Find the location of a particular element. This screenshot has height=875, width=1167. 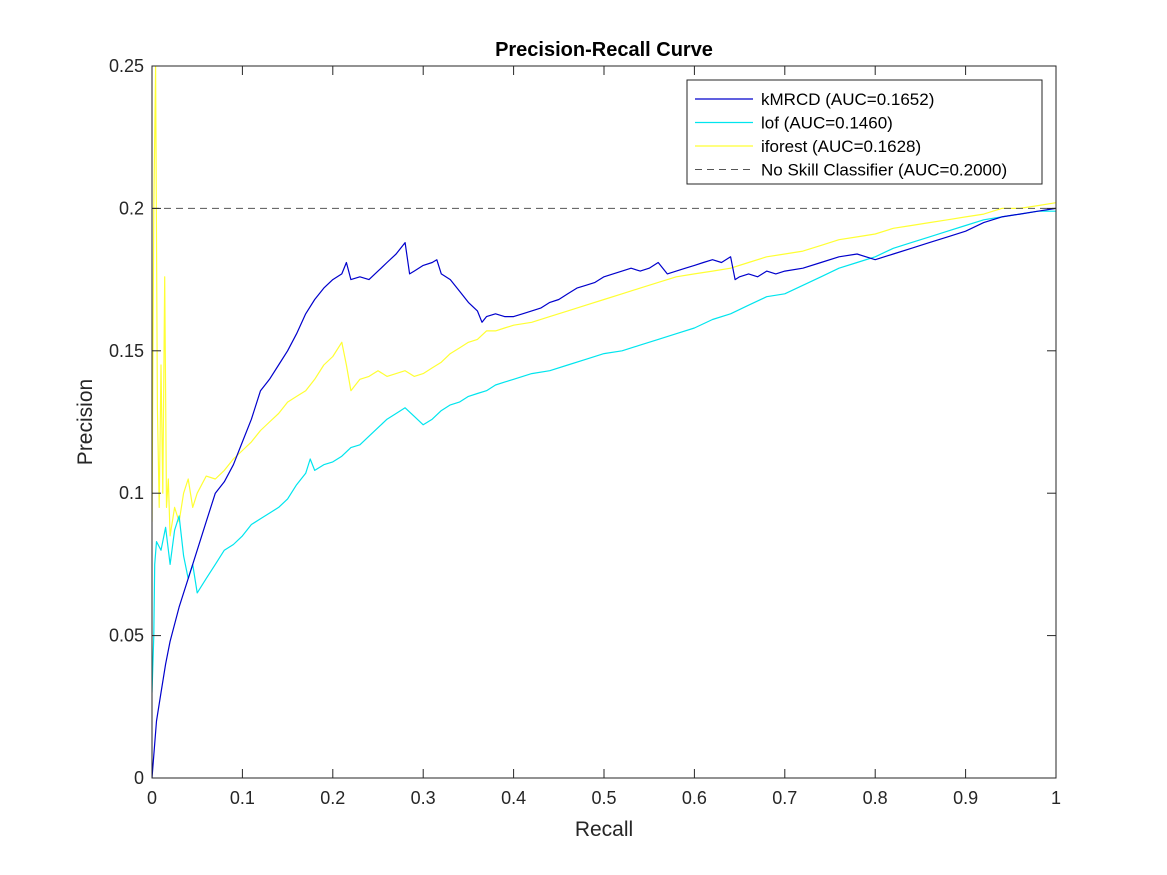

x-tick-label: 0.4 is located at coordinates (513, 798).